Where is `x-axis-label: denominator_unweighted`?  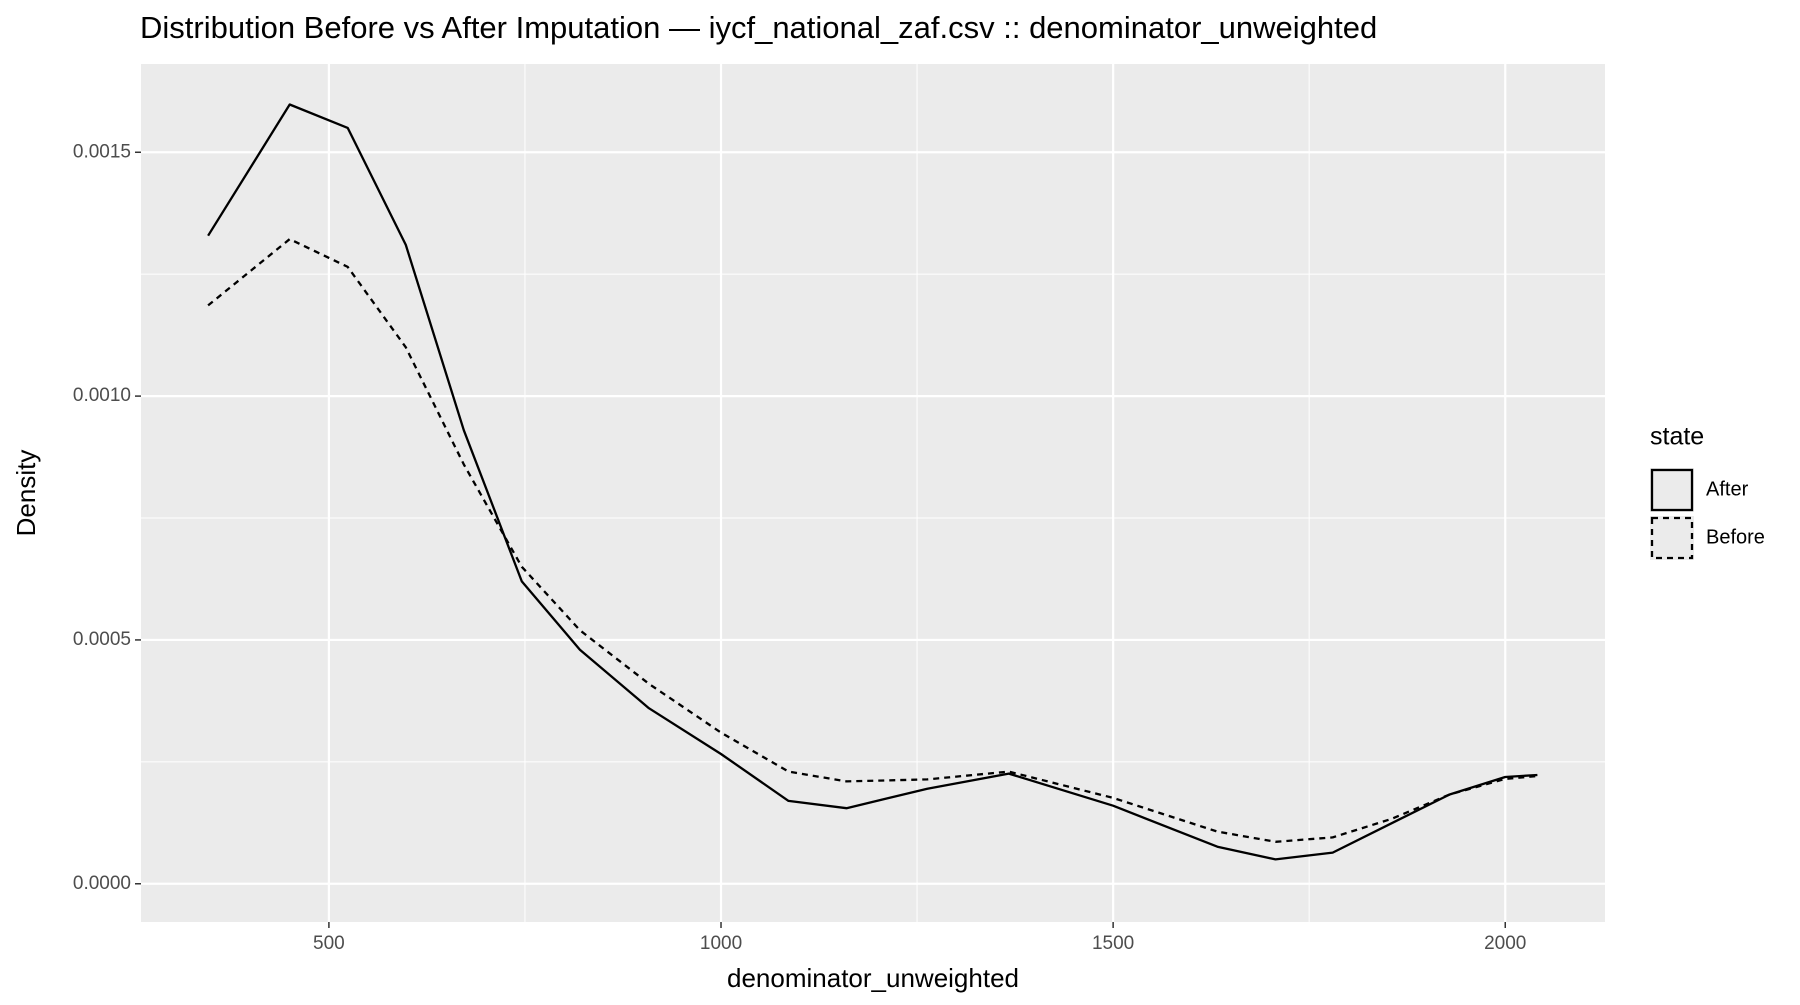 x-axis-label: denominator_unweighted is located at coordinates (873, 978).